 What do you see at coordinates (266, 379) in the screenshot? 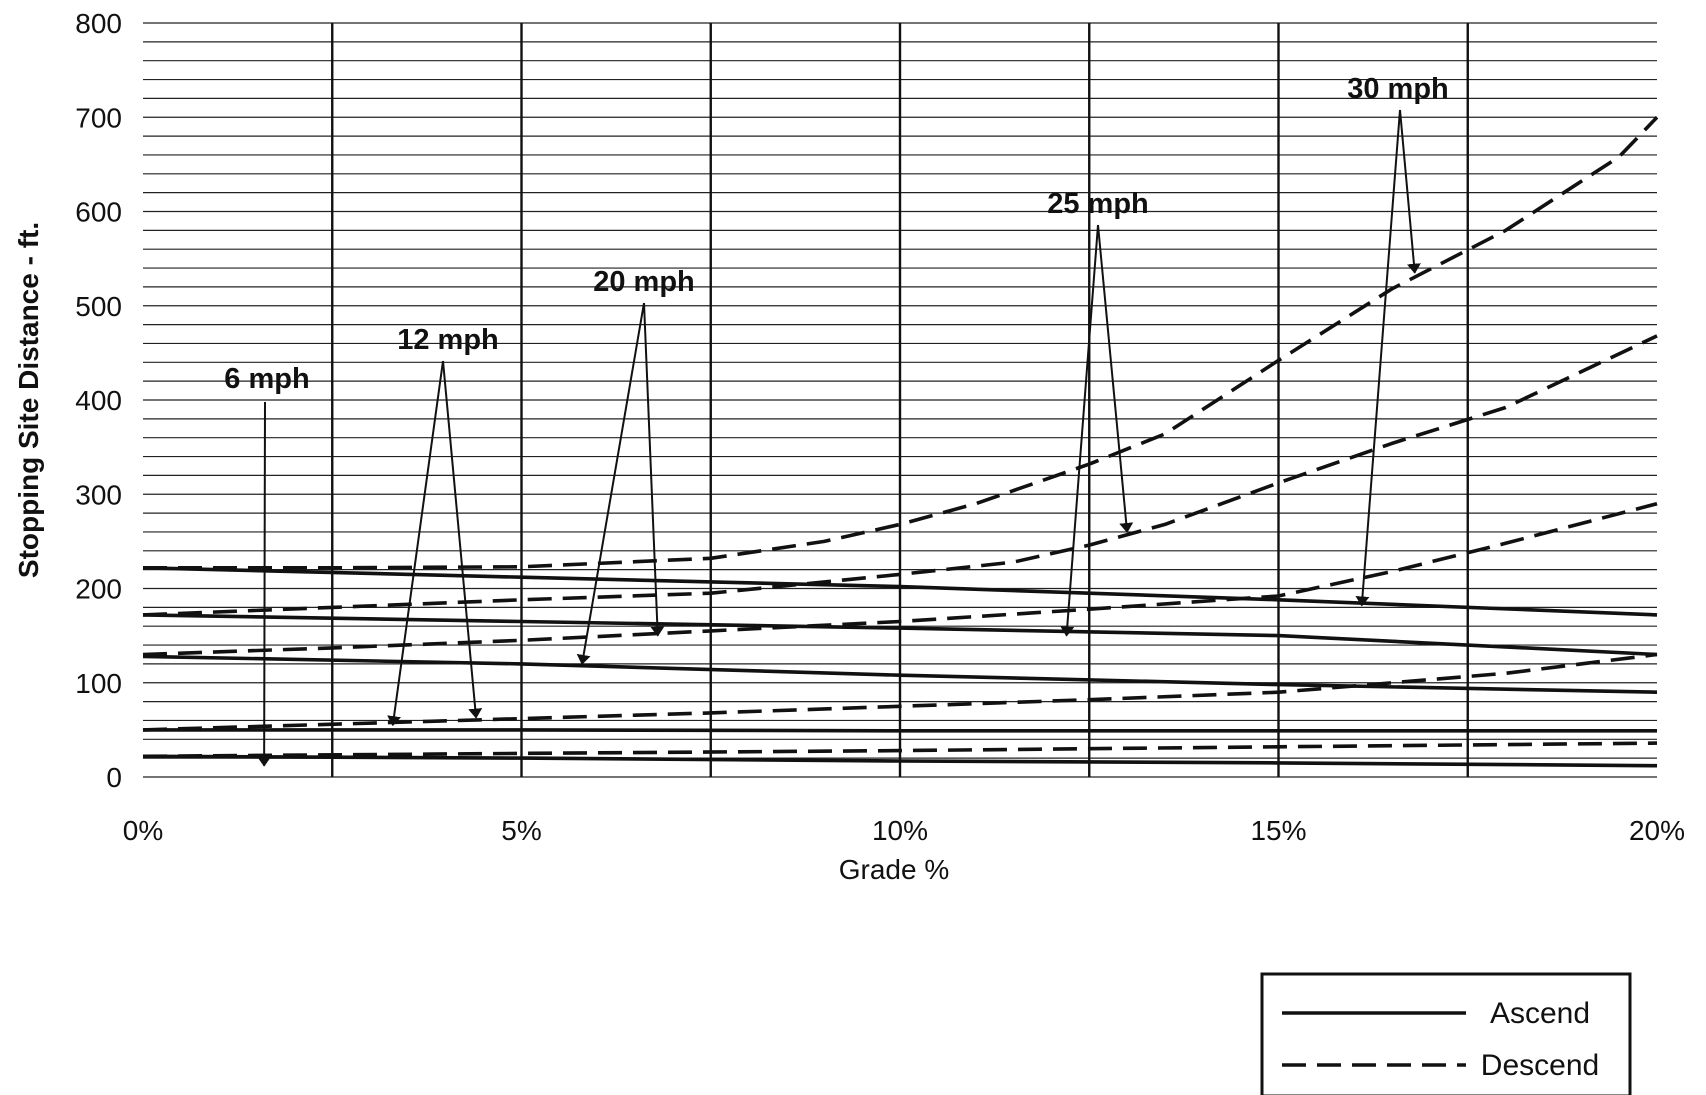
I see `annotation-label: 6 mph` at bounding box center [266, 379].